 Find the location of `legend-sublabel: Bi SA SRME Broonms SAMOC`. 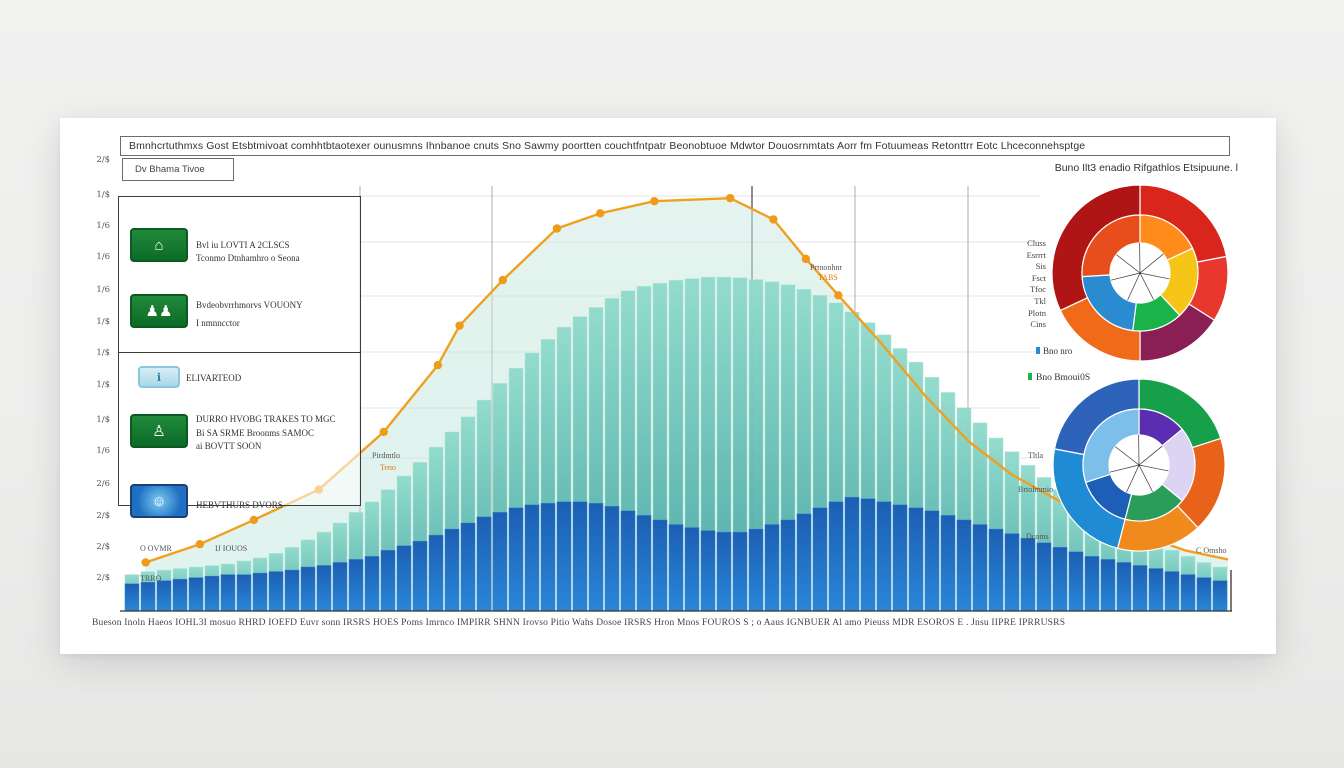

legend-sublabel: Bi SA SRME Broonms SAMOC is located at coordinates (255, 433).